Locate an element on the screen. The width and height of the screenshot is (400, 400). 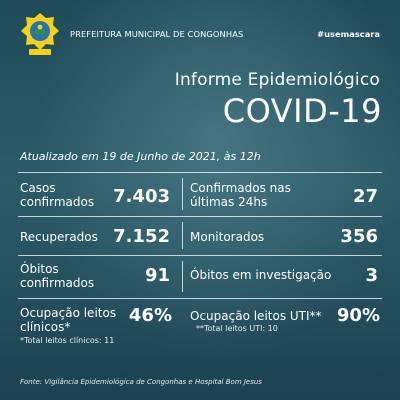
stat-value-ocupacao-uti: 90% is located at coordinates (358, 315).